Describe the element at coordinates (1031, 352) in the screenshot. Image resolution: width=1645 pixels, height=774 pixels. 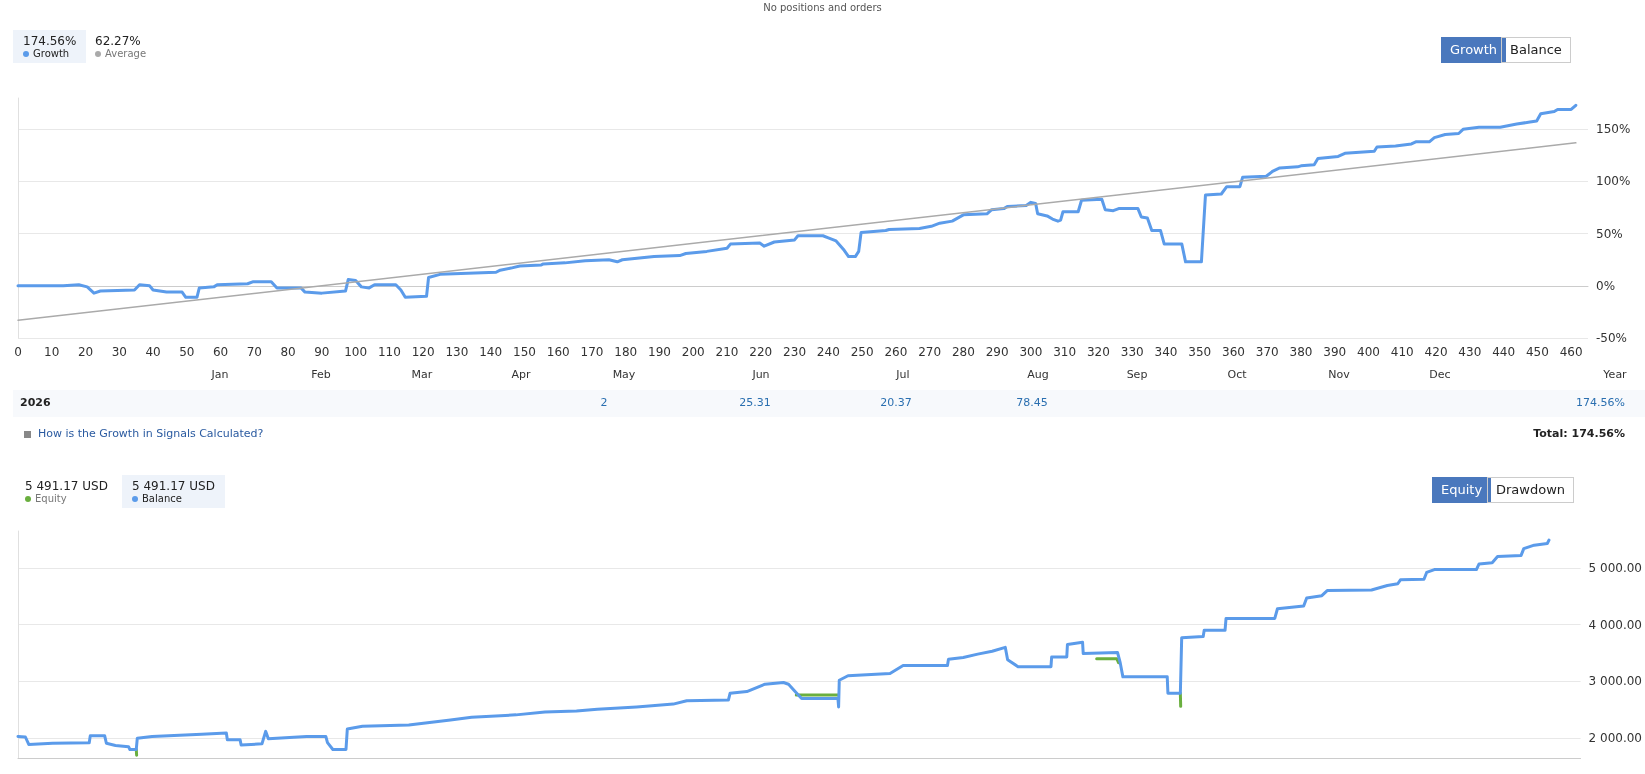
I see `x-tick-label: 300` at that location.